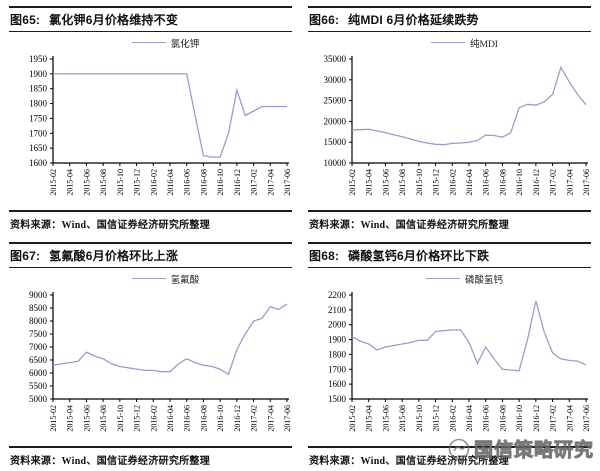 The width and height of the screenshot is (600, 471). I want to click on figure-title: 图68: 磷酸氢钙6月价格环比下跌, so click(449, 255).